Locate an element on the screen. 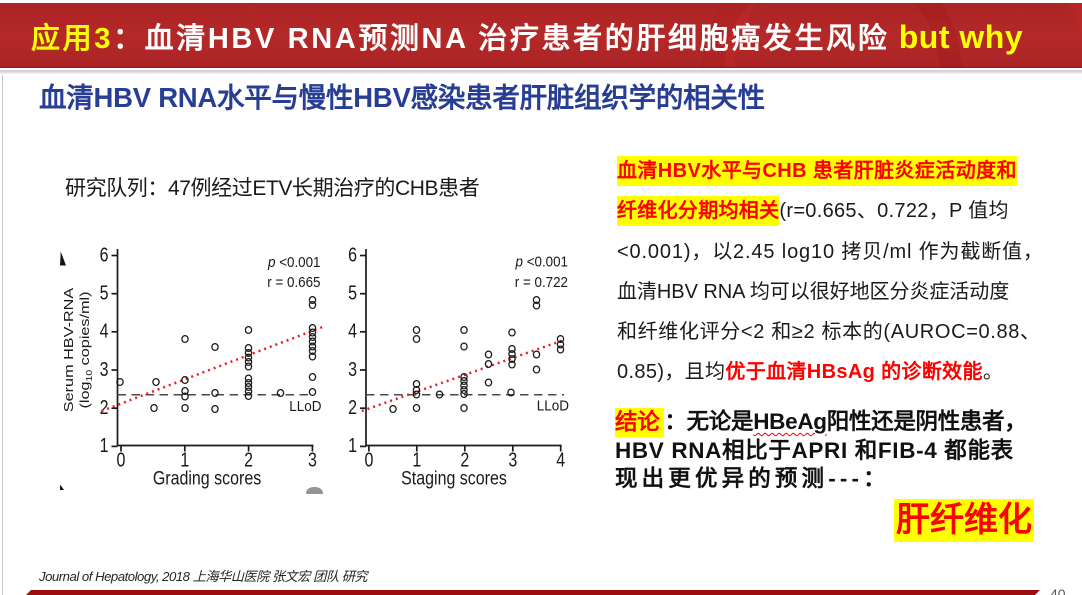 The height and width of the screenshot is (595, 1082). svg-text: Serum HBV-RNA is located at coordinates (69, 350).